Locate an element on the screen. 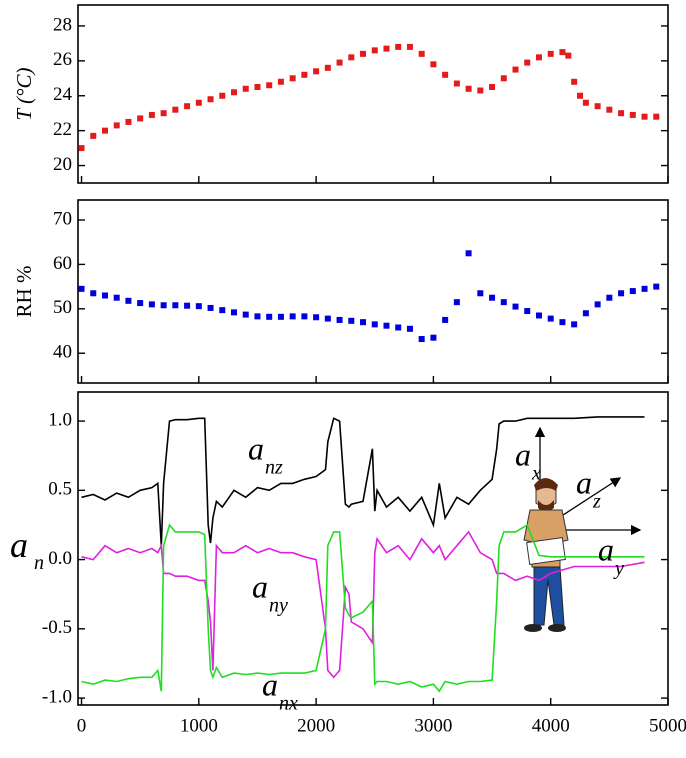 Image resolution: width=686 pixels, height=758 pixels. y-tick-label: 22 is located at coordinates (62, 129).